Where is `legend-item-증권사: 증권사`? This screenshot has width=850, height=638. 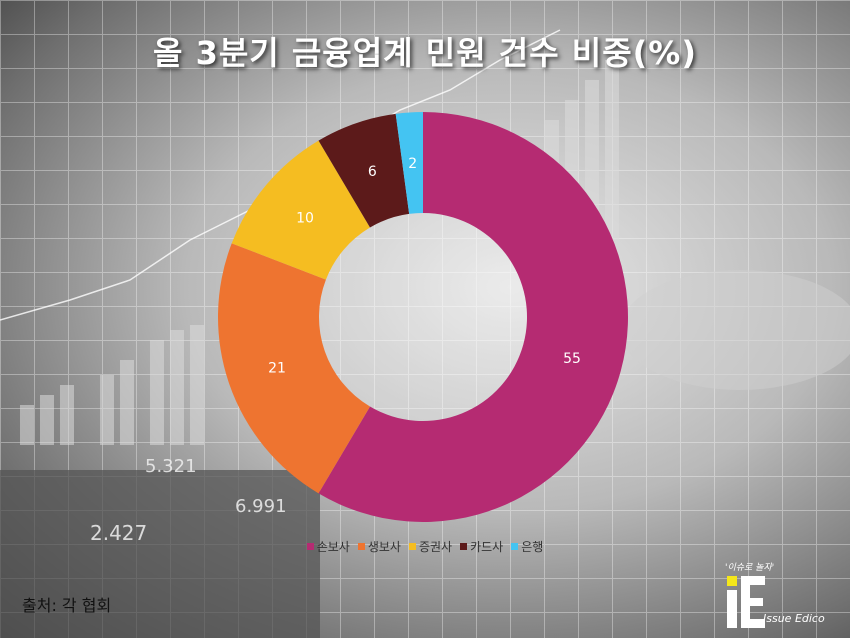
legend-item-증권사: 증권사 is located at coordinates (430, 546).